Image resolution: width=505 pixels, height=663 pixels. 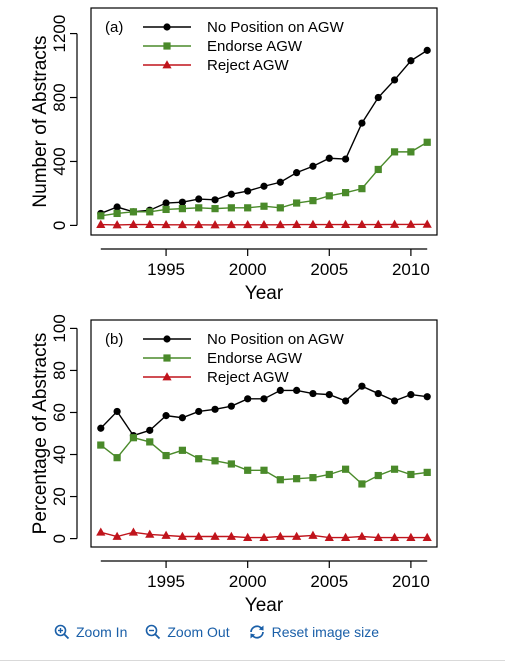 What do you see at coordinates (313, 632) in the screenshot?
I see `reset-image-size-button: Reset image size` at bounding box center [313, 632].